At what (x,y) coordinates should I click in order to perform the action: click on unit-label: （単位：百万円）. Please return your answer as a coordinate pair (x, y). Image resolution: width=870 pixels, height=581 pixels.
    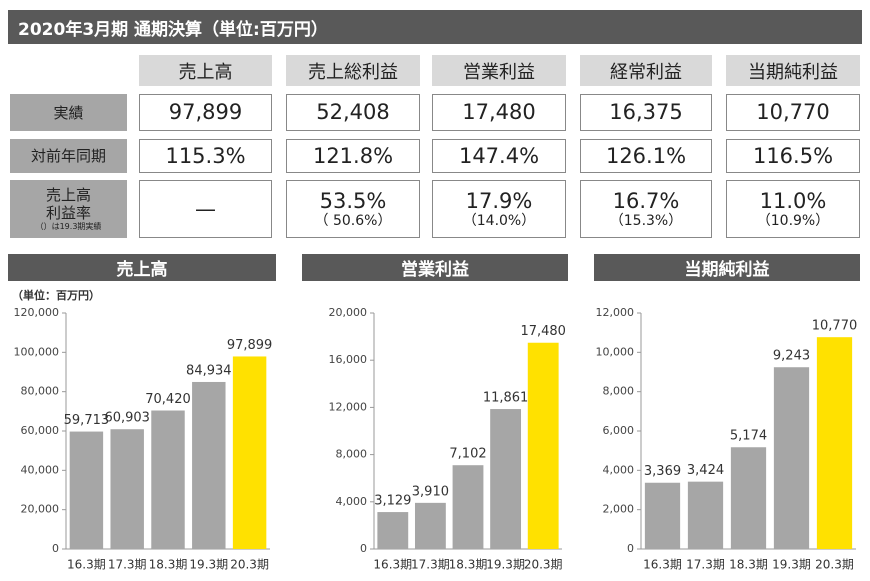
    Looking at the image, I should click on (56, 295).